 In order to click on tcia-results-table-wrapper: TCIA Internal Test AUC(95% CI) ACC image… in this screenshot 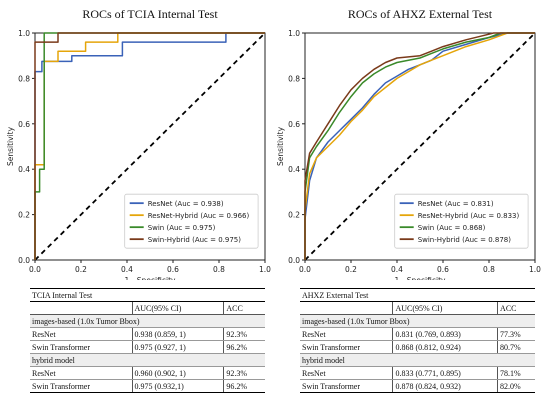, I will do `click(147, 340)`.